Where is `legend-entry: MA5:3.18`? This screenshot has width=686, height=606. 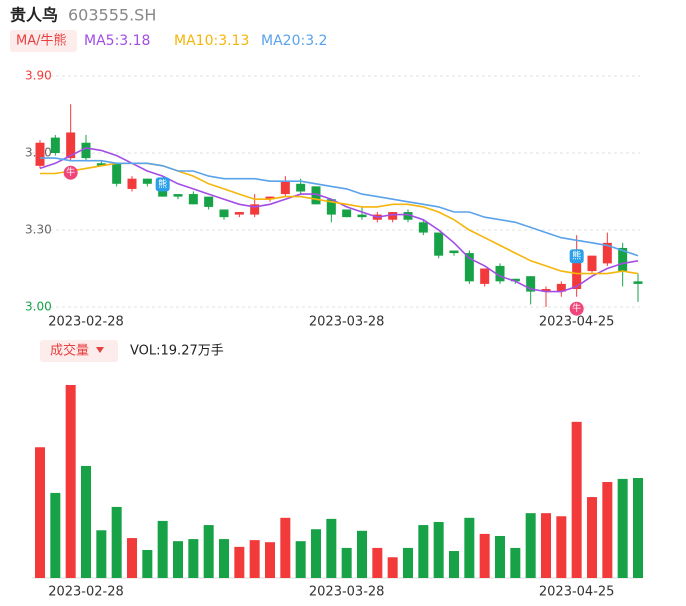 legend-entry: MA5:3.18 is located at coordinates (117, 41).